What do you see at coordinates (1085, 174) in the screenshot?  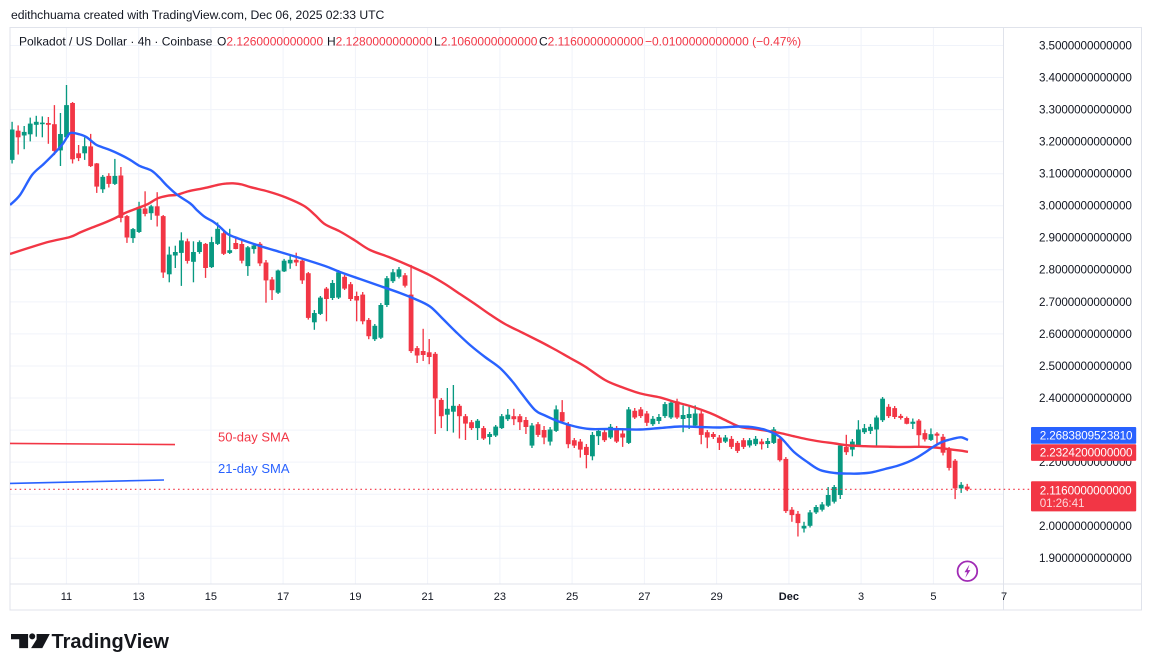 I see `svg-text: 3.1000000000000` at bounding box center [1085, 174].